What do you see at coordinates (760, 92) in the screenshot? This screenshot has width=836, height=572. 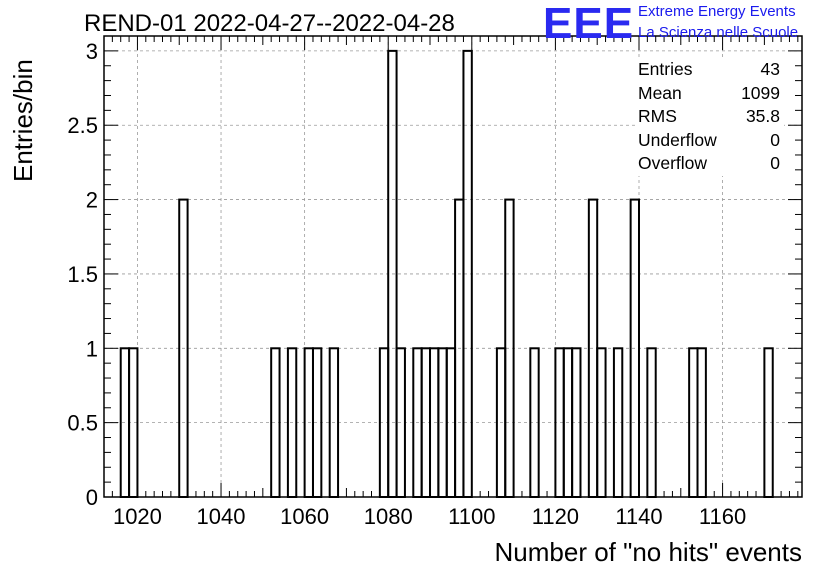 I see `stat-value: 1099` at bounding box center [760, 92].